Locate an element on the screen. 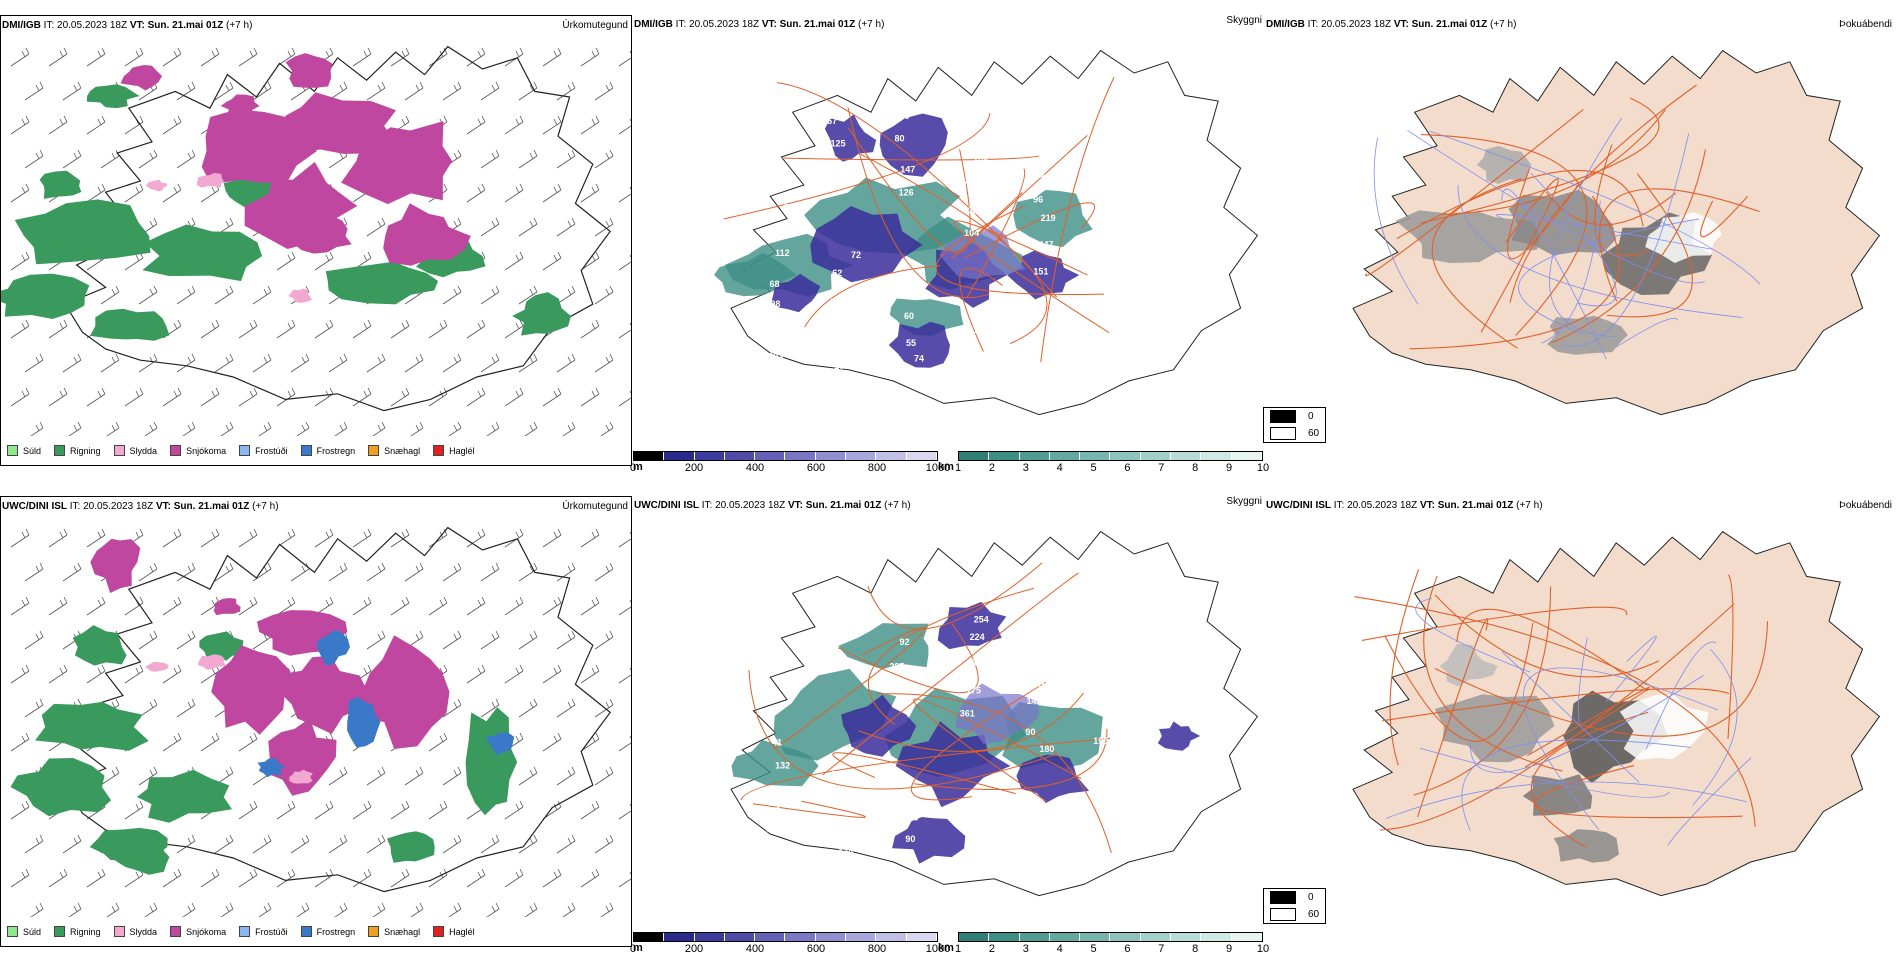 The height and width of the screenshot is (956, 1900). cloud-base-label: 254 is located at coordinates (981, 620).